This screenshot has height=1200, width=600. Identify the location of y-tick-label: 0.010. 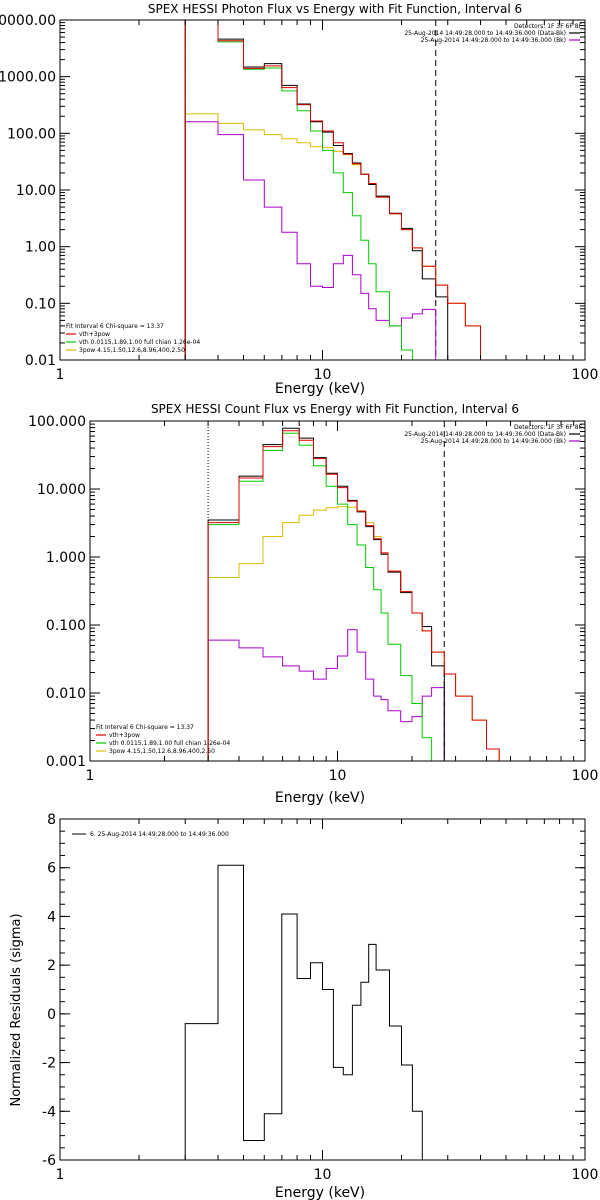
(66, 694).